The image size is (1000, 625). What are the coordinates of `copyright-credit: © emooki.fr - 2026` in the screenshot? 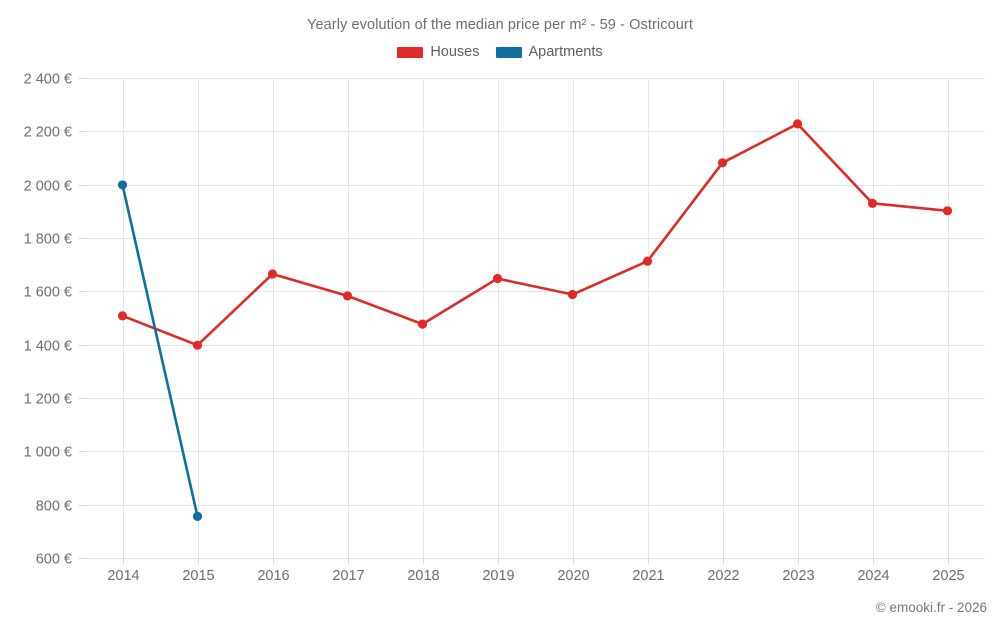 It's located at (931, 607).